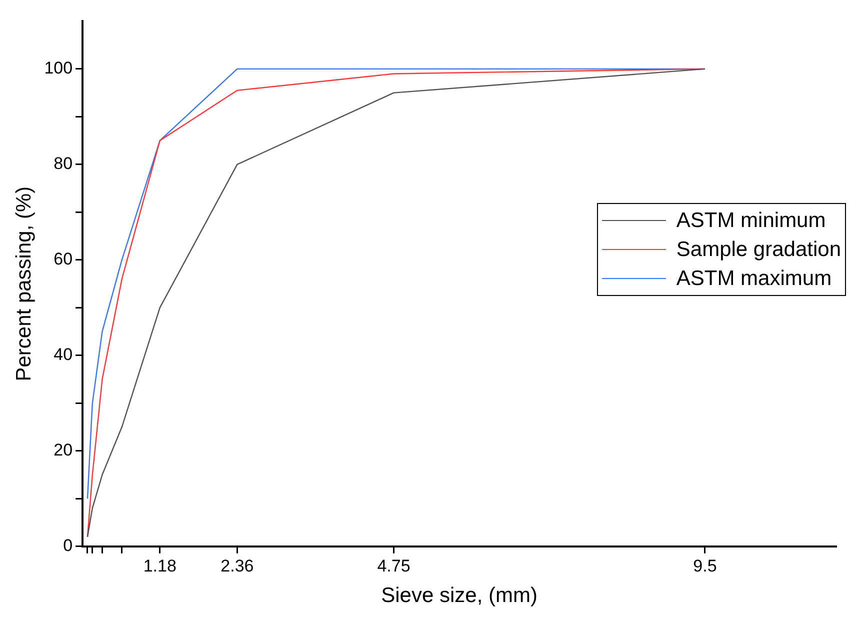  What do you see at coordinates (459, 596) in the screenshot?
I see `x-axis-title: Sieve size, (mm)` at bounding box center [459, 596].